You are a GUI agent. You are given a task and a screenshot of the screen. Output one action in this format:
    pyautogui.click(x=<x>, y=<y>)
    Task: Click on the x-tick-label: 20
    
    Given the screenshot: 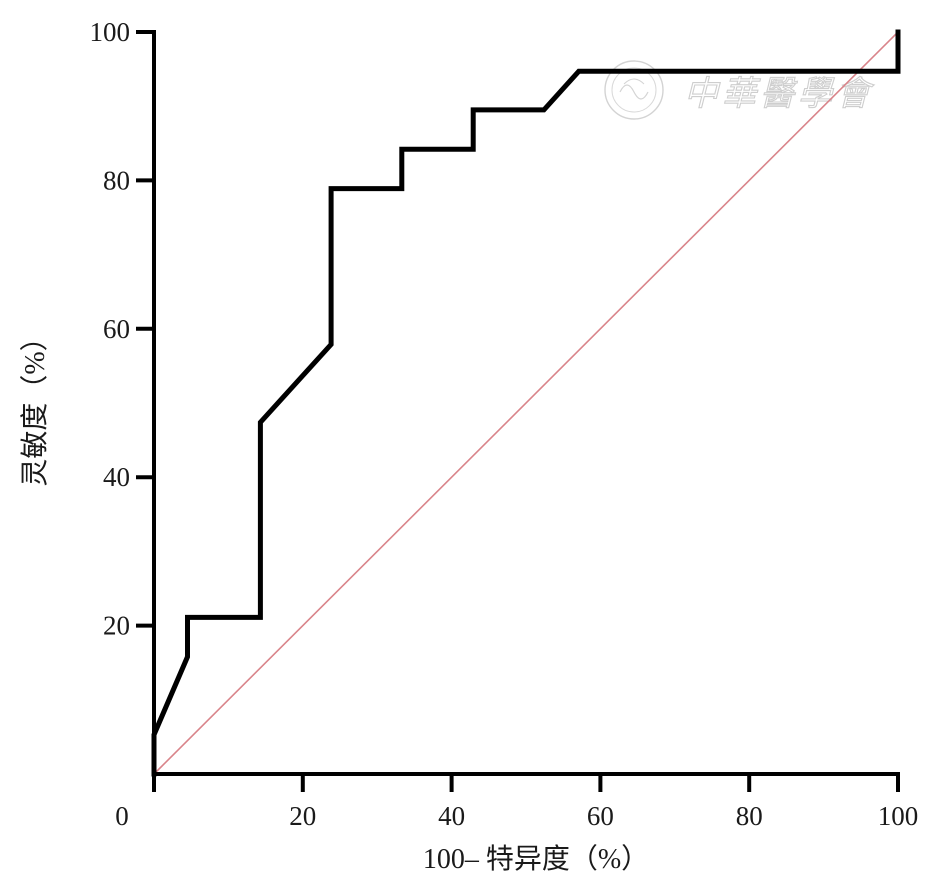 What is the action you would take?
    pyautogui.click(x=302, y=816)
    